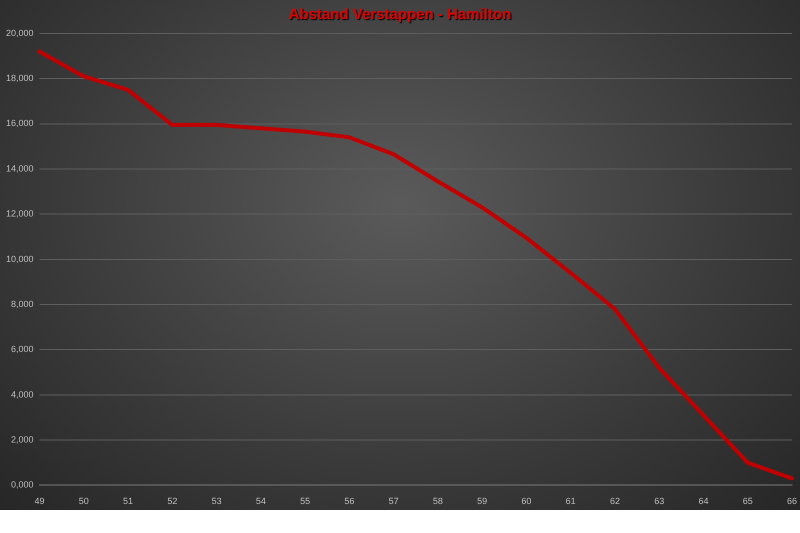 The image size is (800, 533). Describe the element at coordinates (22, 303) in the screenshot. I see `y-tick-label: 8,000` at that location.